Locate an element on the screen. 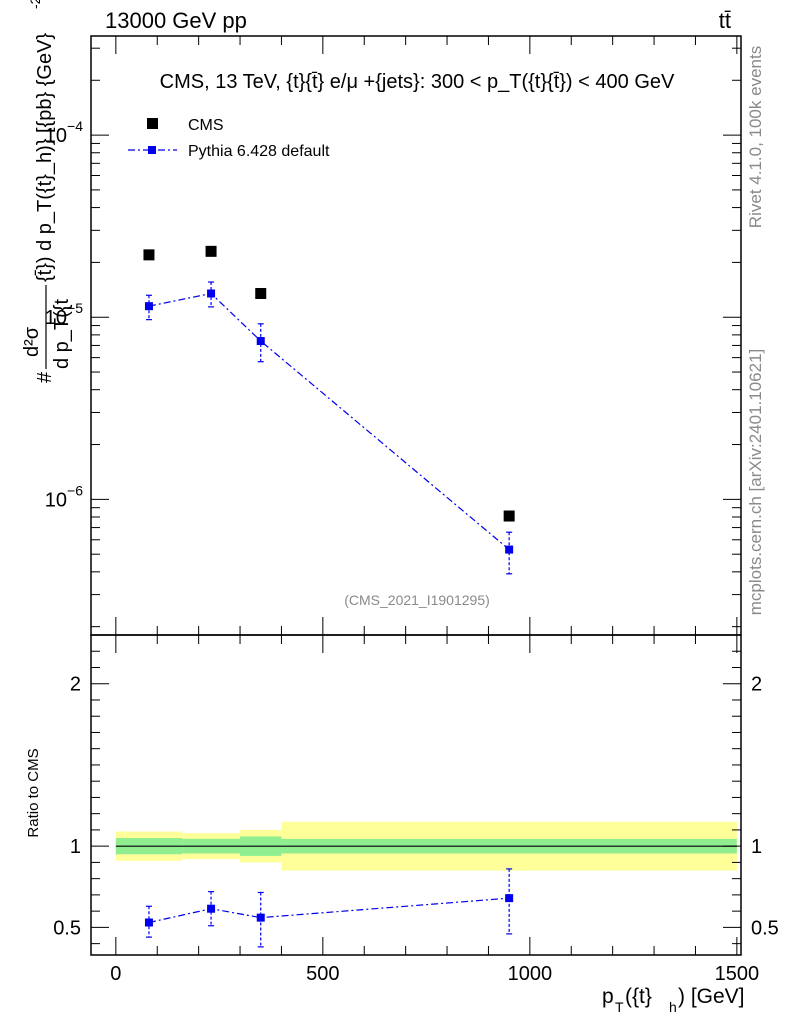 This screenshot has width=786, height=1024. x-tick-label: 0 is located at coordinates (115, 974).